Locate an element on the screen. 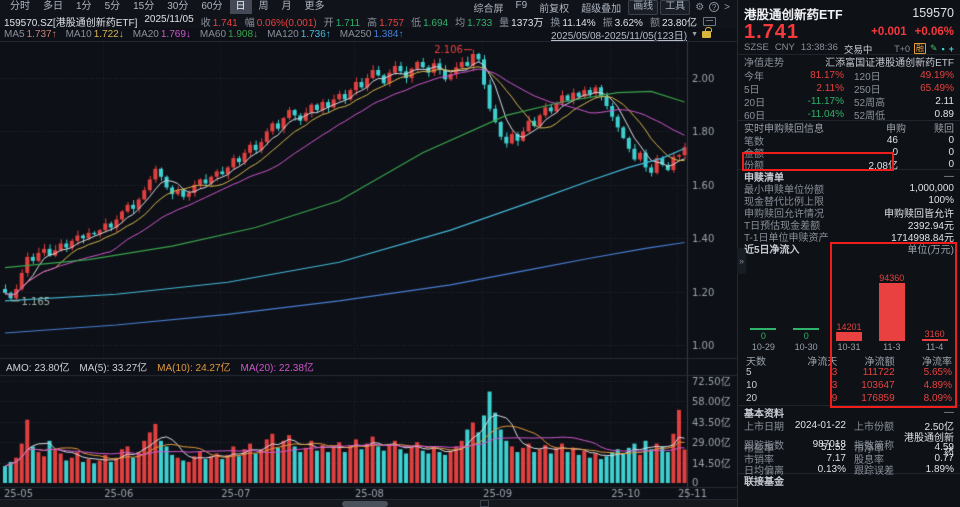  list-row: 现金替代比例上限 100% is located at coordinates (849, 201).